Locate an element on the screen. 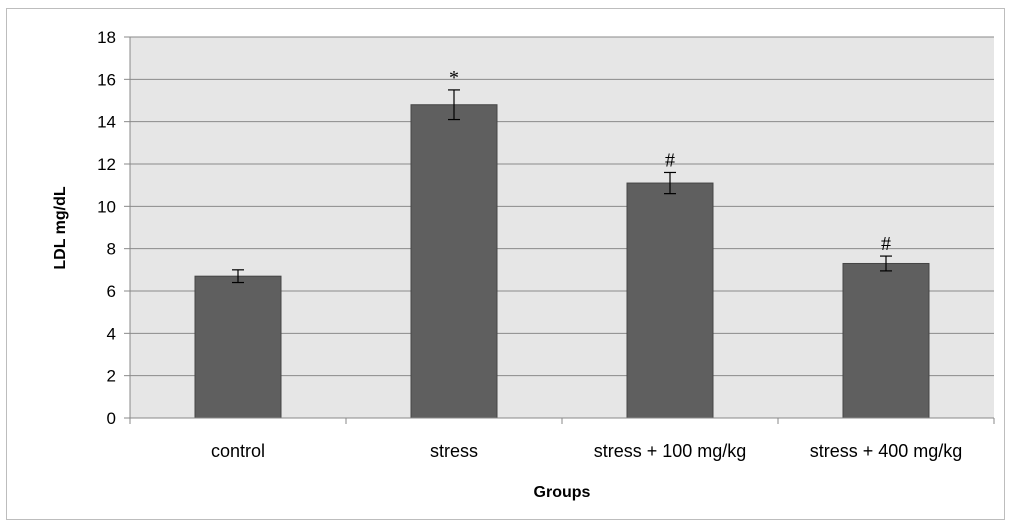 The image size is (1011, 526). y-tick-label: 18 is located at coordinates (106, 37).